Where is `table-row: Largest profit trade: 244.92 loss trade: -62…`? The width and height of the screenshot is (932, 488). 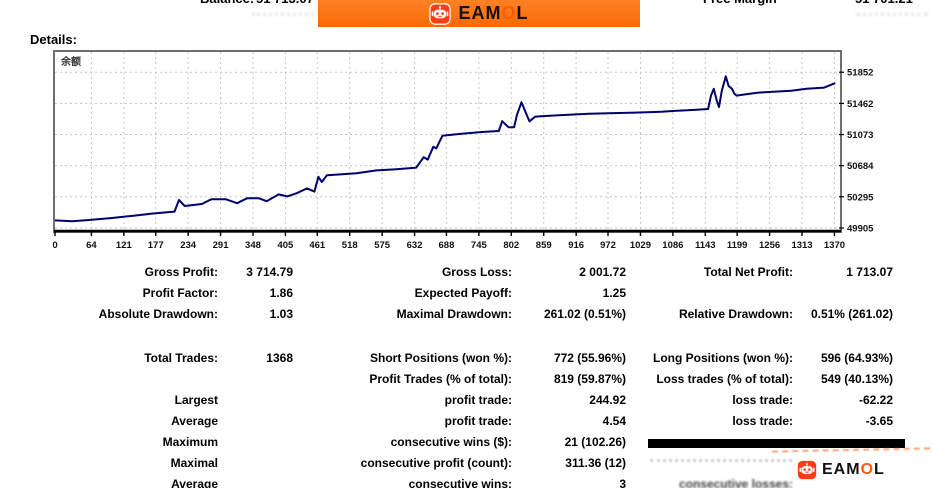
table-row: Largest profit trade: 244.92 loss trade: -62… is located at coordinates (450, 400).